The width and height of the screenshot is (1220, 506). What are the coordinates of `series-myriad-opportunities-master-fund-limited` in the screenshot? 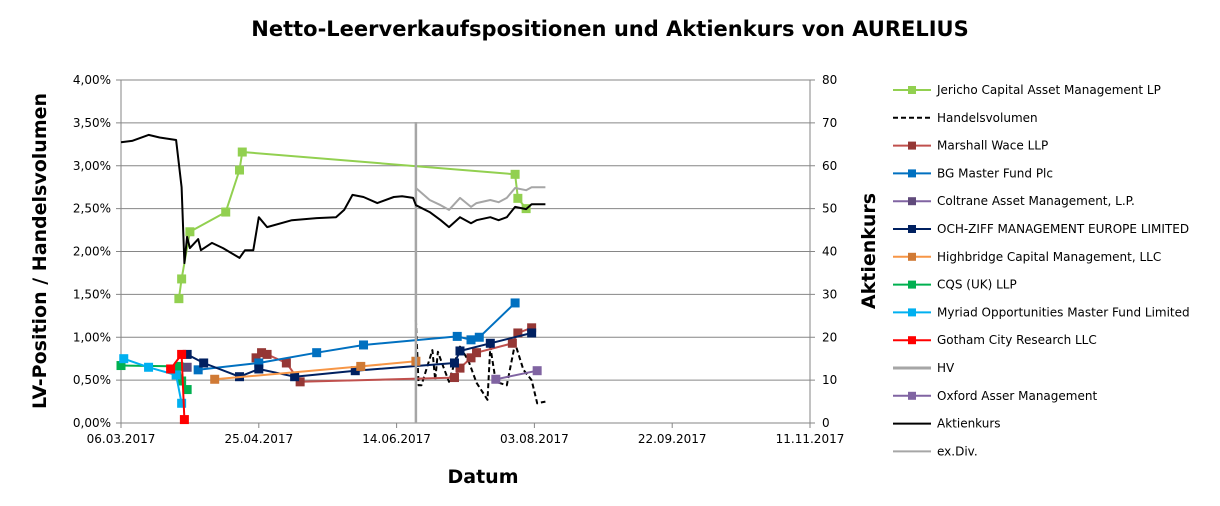 It's located at (153, 381).